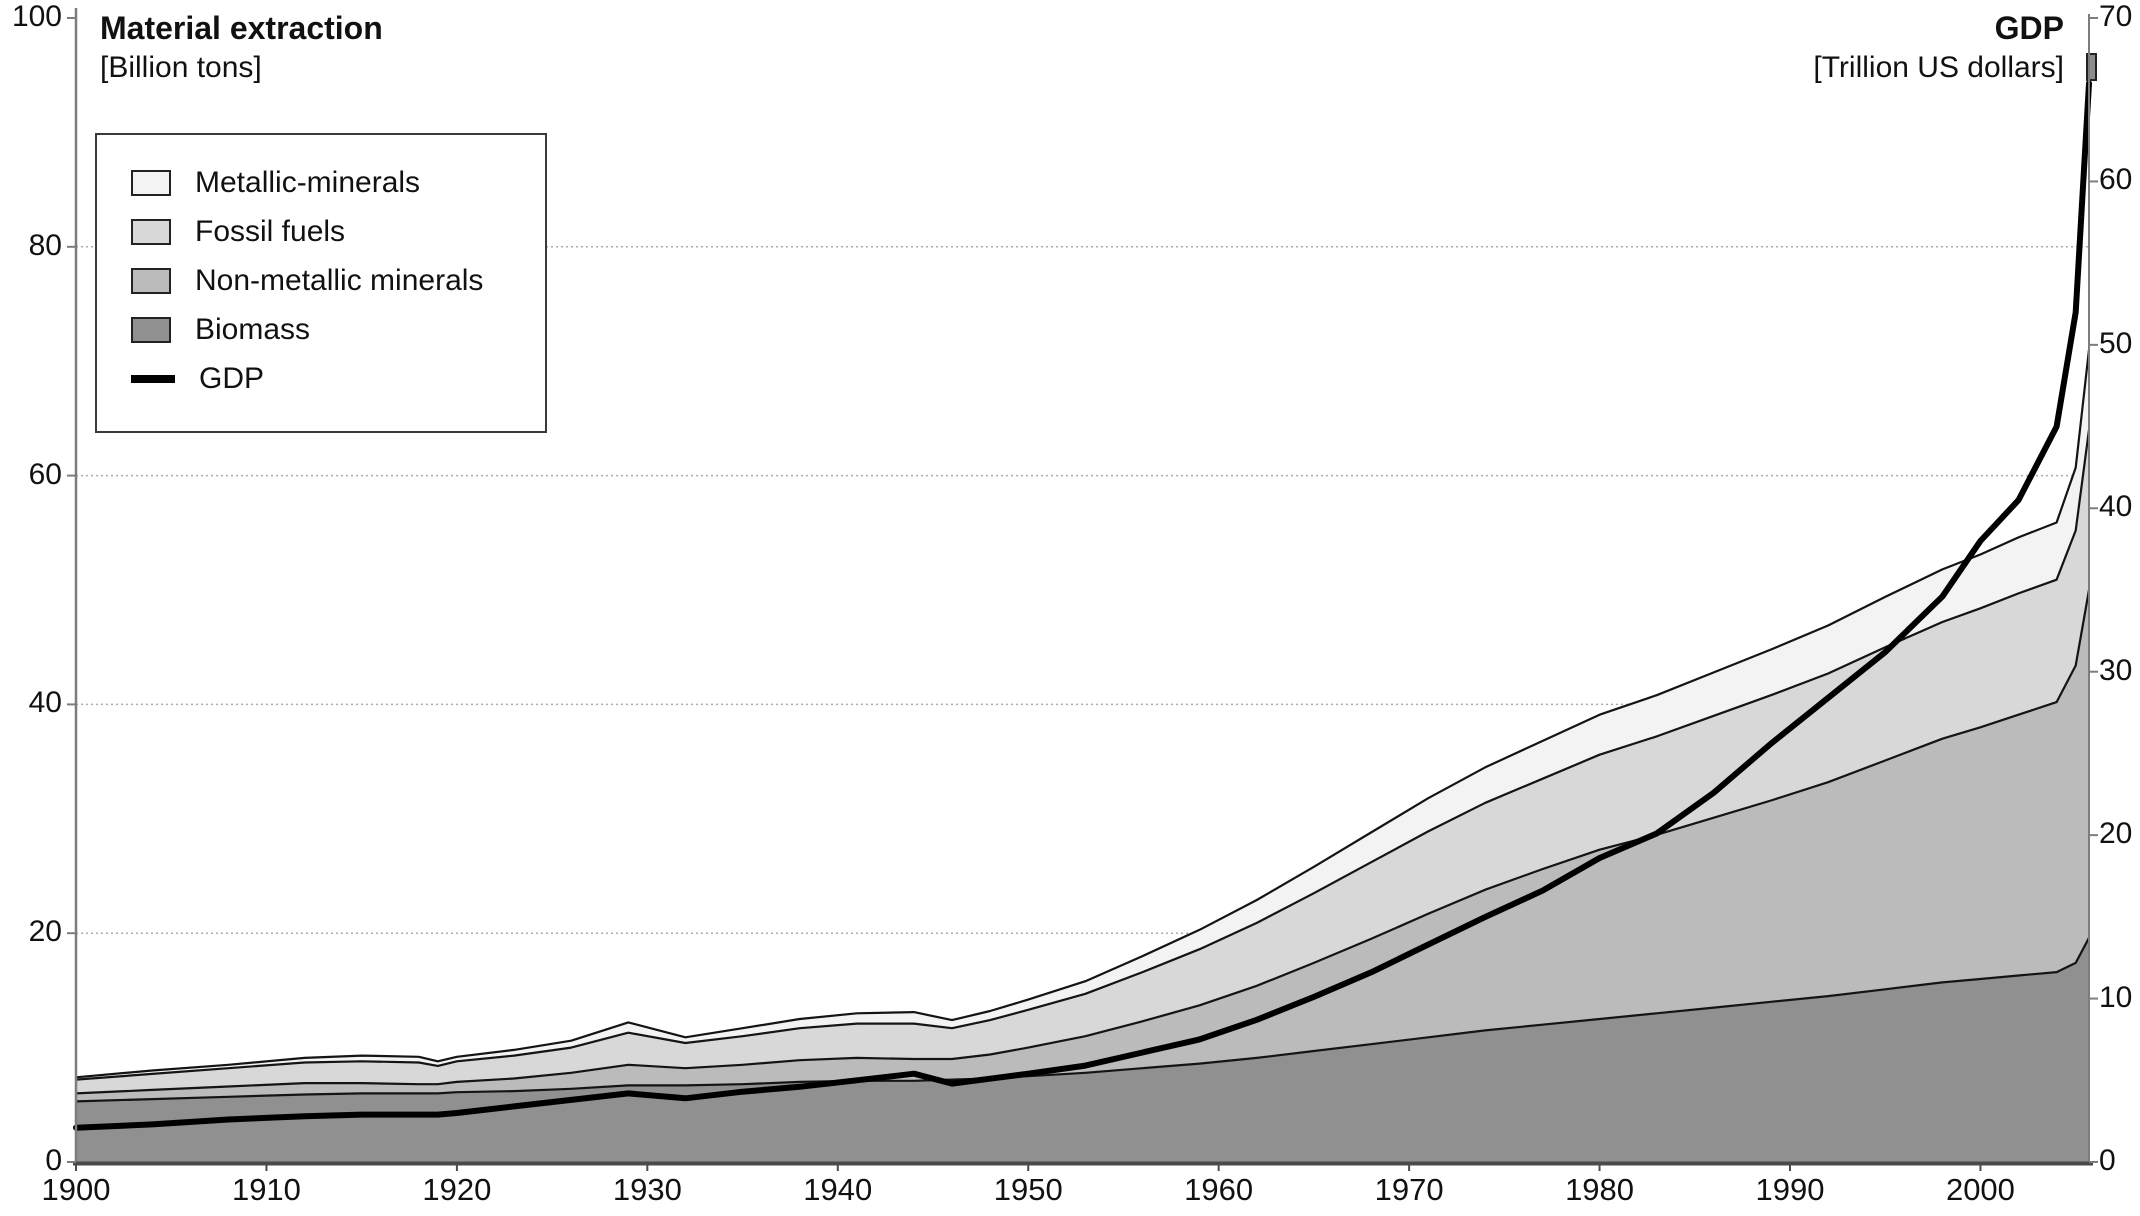 The image size is (2140, 1216). I want to click on left-axis-tick-80: 80, so click(45, 245).